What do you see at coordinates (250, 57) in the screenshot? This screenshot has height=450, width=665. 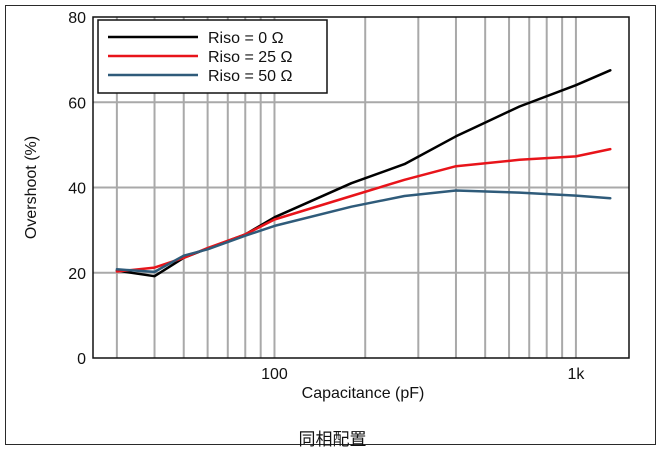 I see `legend-label: Riso = 25 Ω` at bounding box center [250, 57].